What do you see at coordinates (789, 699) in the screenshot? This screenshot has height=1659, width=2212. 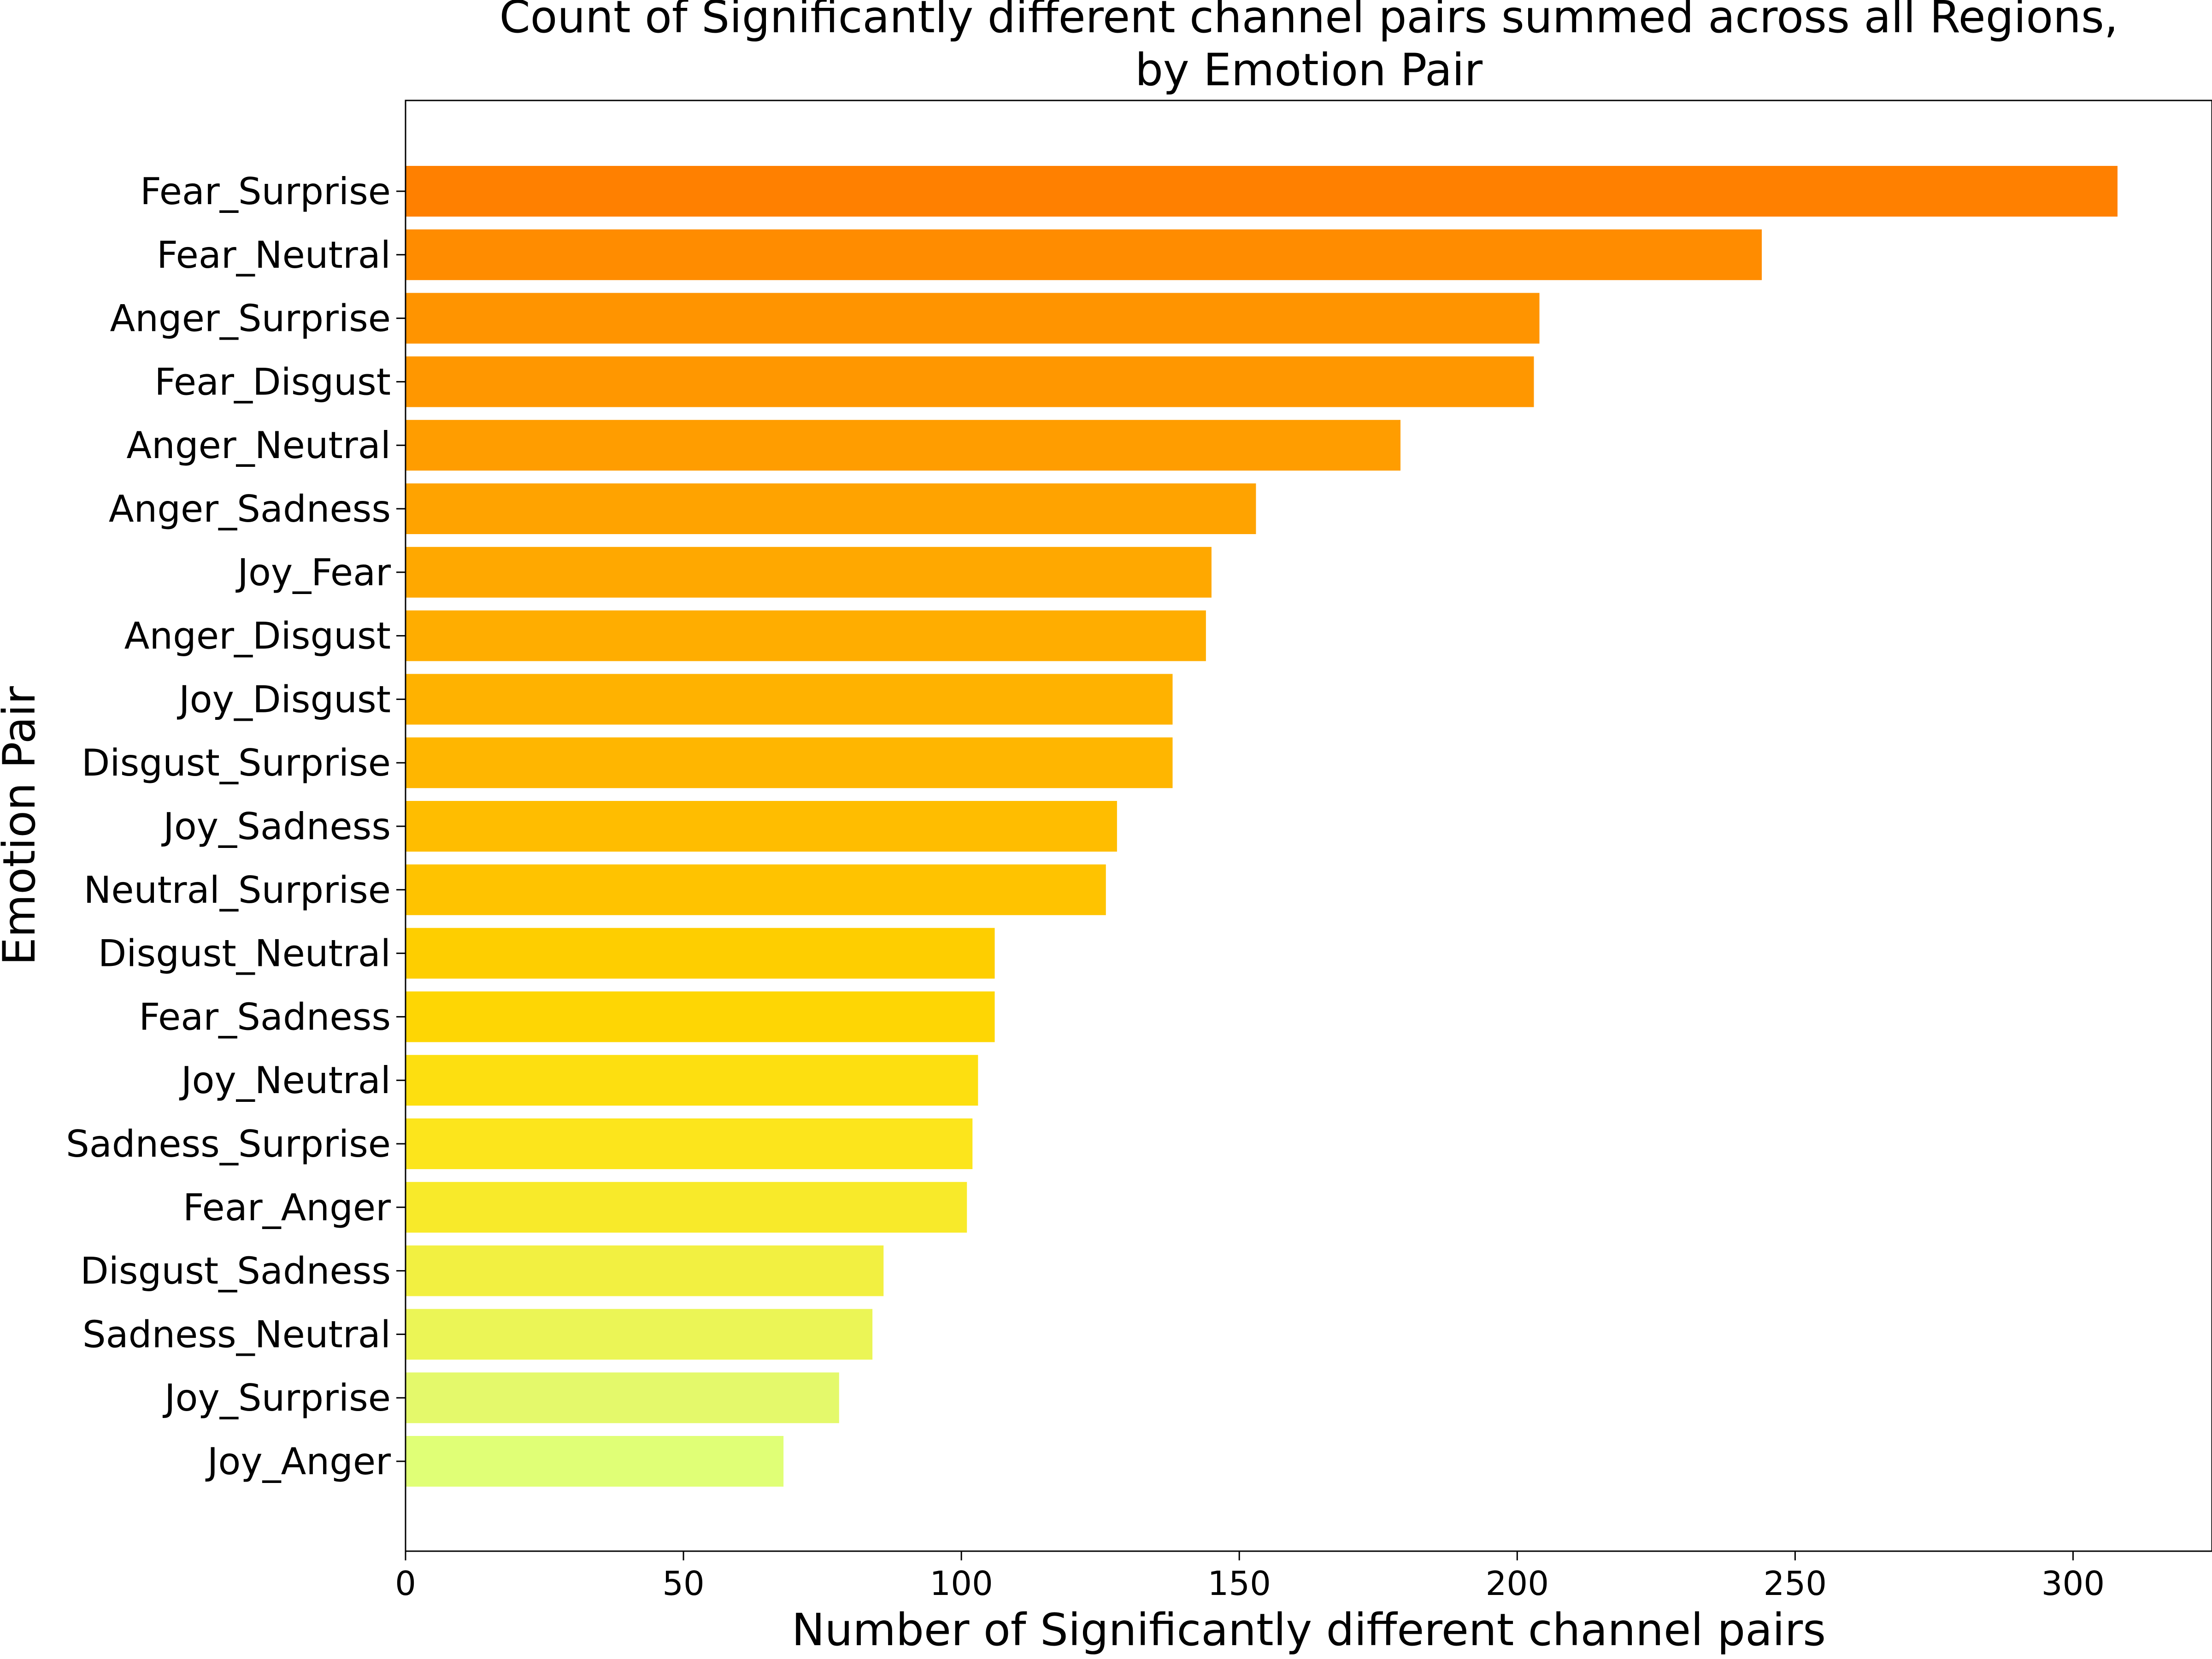 I see `bar-joy-disgust` at bounding box center [789, 699].